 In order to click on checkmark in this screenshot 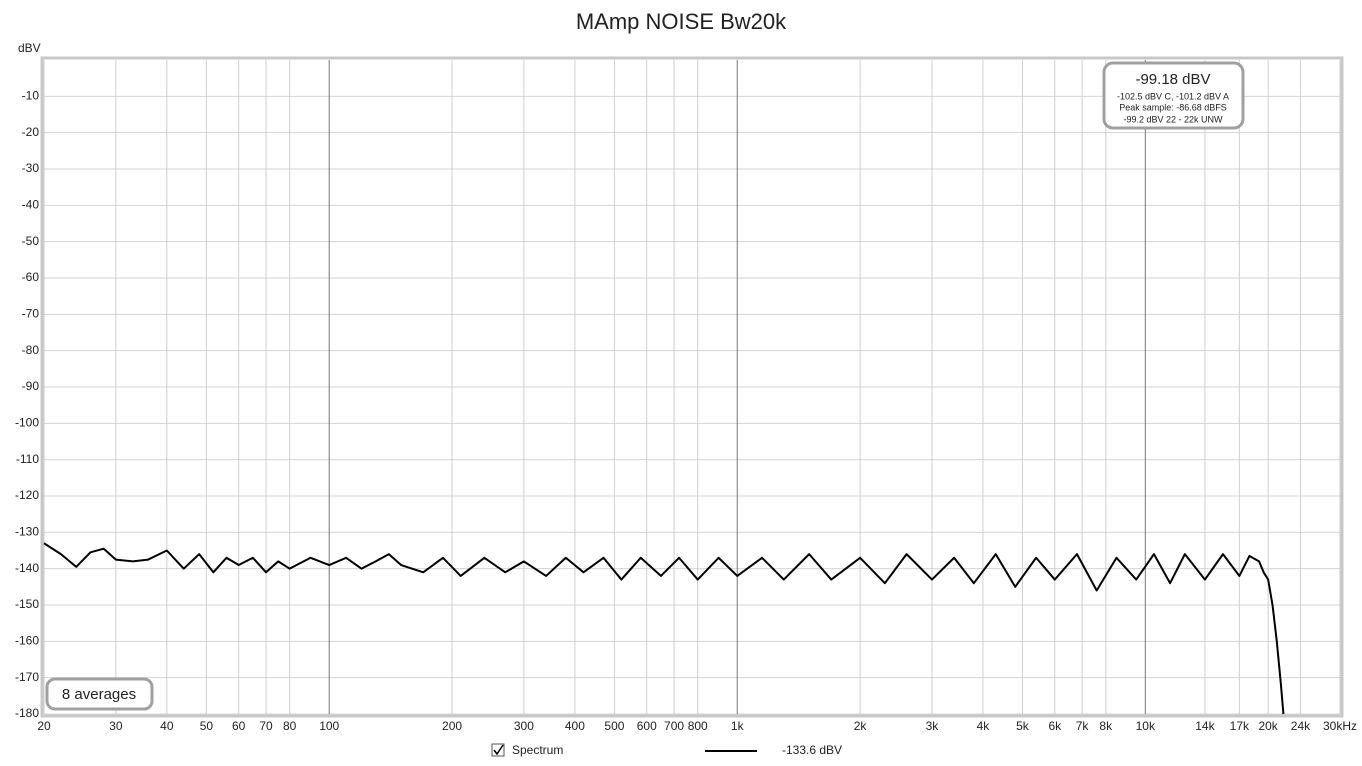, I will do `click(498, 750)`.